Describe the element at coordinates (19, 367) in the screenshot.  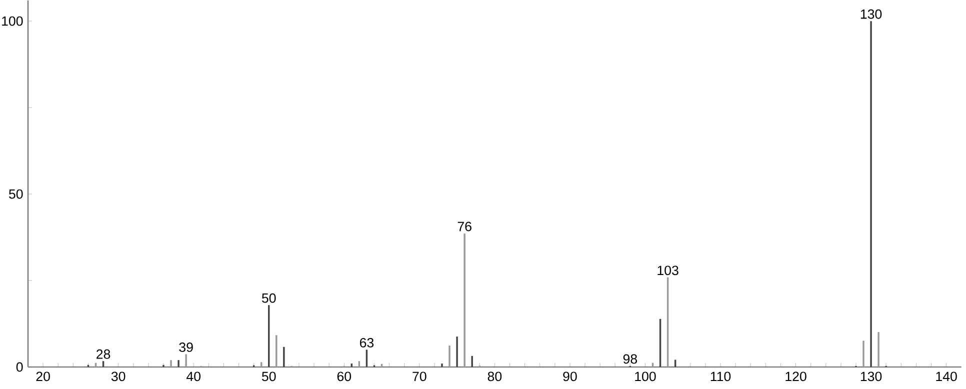
I see `y-tick-label: 0` at that location.